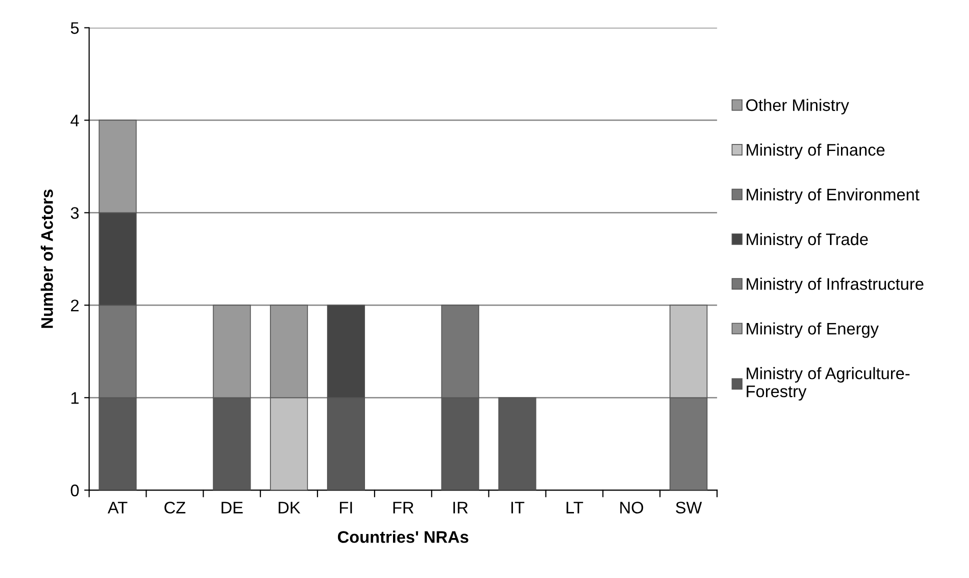 The height and width of the screenshot is (578, 969). I want to click on x-tick-label: SW, so click(689, 508).